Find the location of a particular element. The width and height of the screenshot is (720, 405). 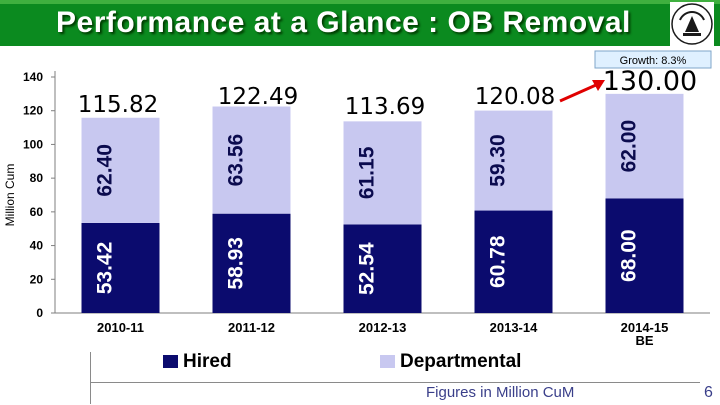

y-axis-label: Million Cum is located at coordinates (10, 195).